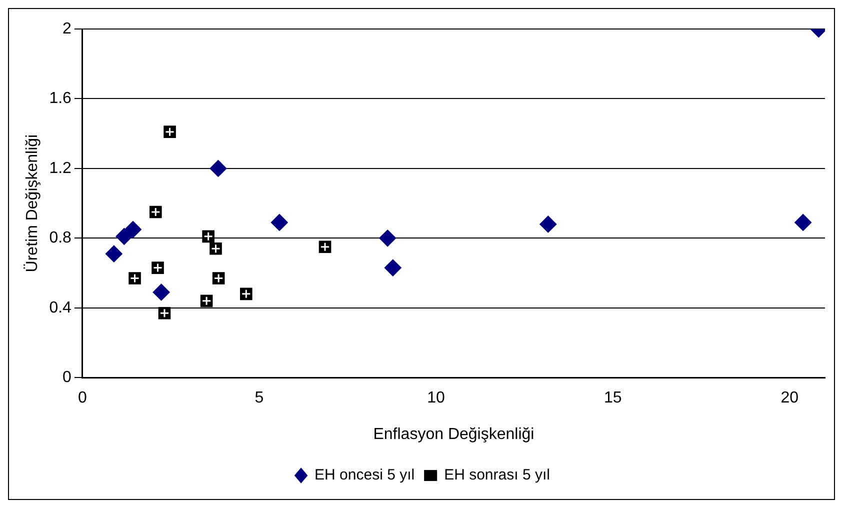 This screenshot has width=843, height=508. I want to click on x-axis-title: Enflasyon Değişkenliği, so click(453, 434).